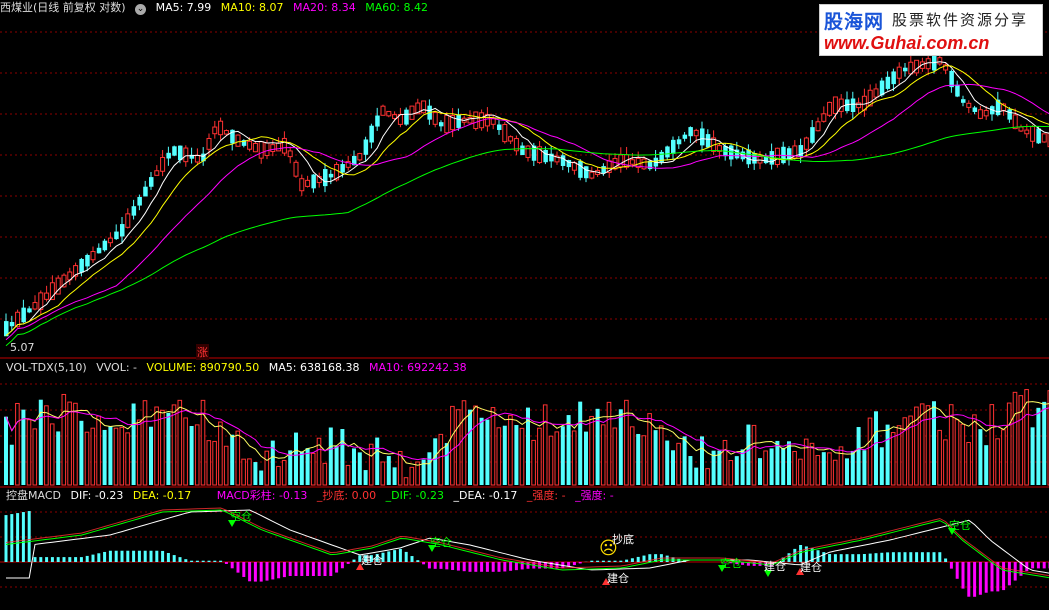 Image resolution: width=1049 pixels, height=610 pixels. Describe the element at coordinates (417, 367) in the screenshot. I see `volume-ma10-value: MA10: 692242.38` at that location.